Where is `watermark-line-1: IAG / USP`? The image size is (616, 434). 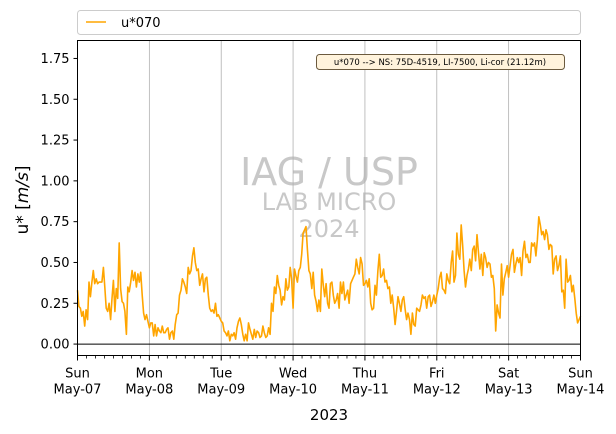
watermark-line-1: IAG / USP is located at coordinates (329, 172).